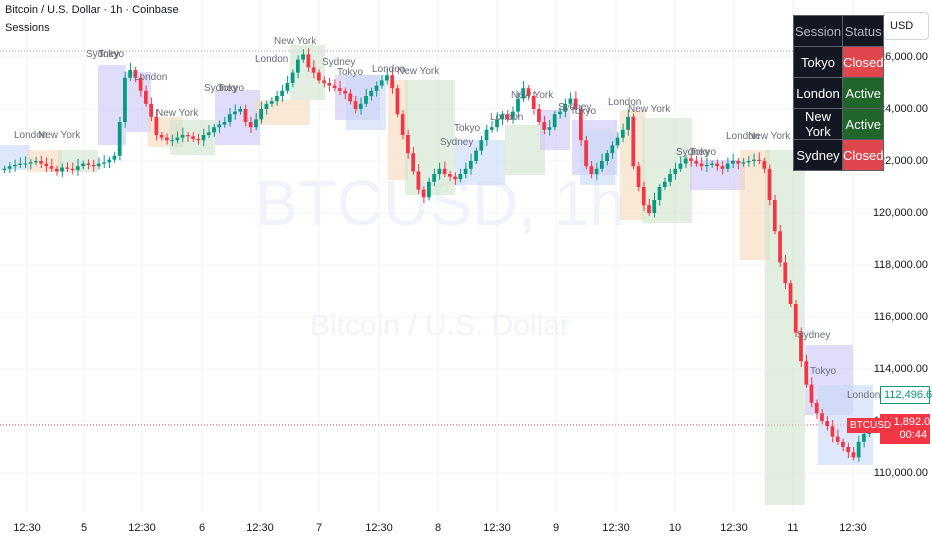  Describe the element at coordinates (675, 528) in the screenshot. I see `time-tick-label: 10` at that location.